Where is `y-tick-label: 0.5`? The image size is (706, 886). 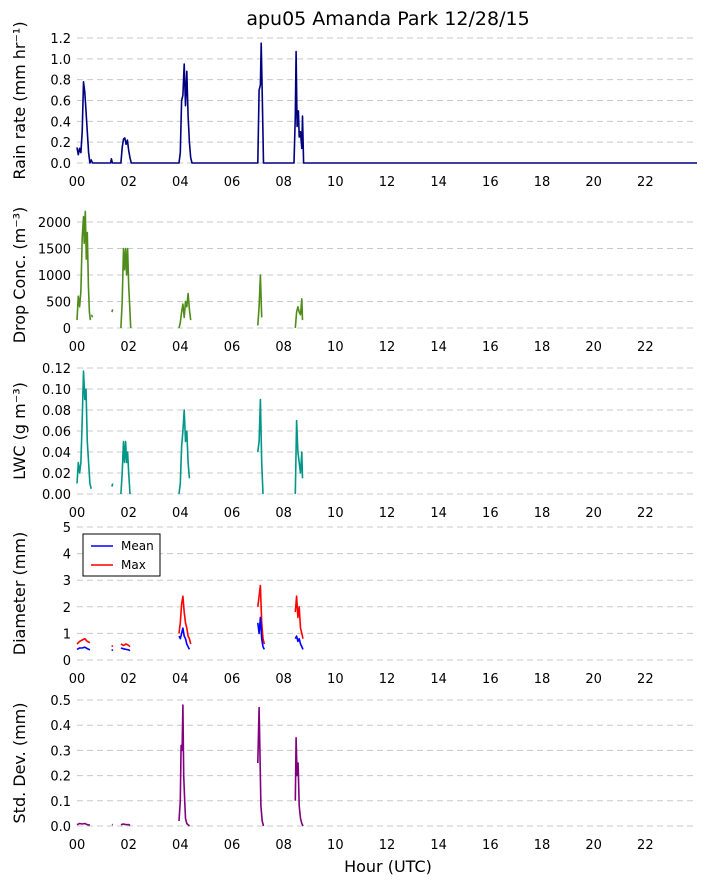
y-tick-label: 0.5 is located at coordinates (60, 701).